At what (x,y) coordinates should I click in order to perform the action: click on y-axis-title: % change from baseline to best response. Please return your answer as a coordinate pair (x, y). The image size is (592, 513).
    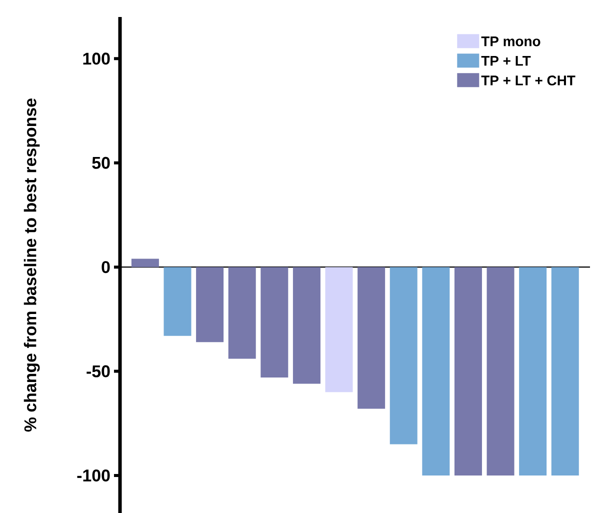
    Looking at the image, I should click on (32, 265).